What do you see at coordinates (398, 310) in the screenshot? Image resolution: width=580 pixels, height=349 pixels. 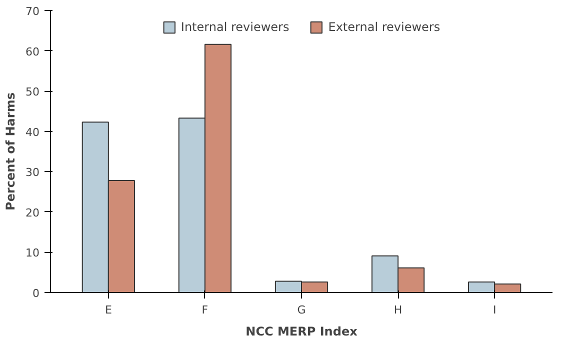 I see `x-tick-label: H` at bounding box center [398, 310].